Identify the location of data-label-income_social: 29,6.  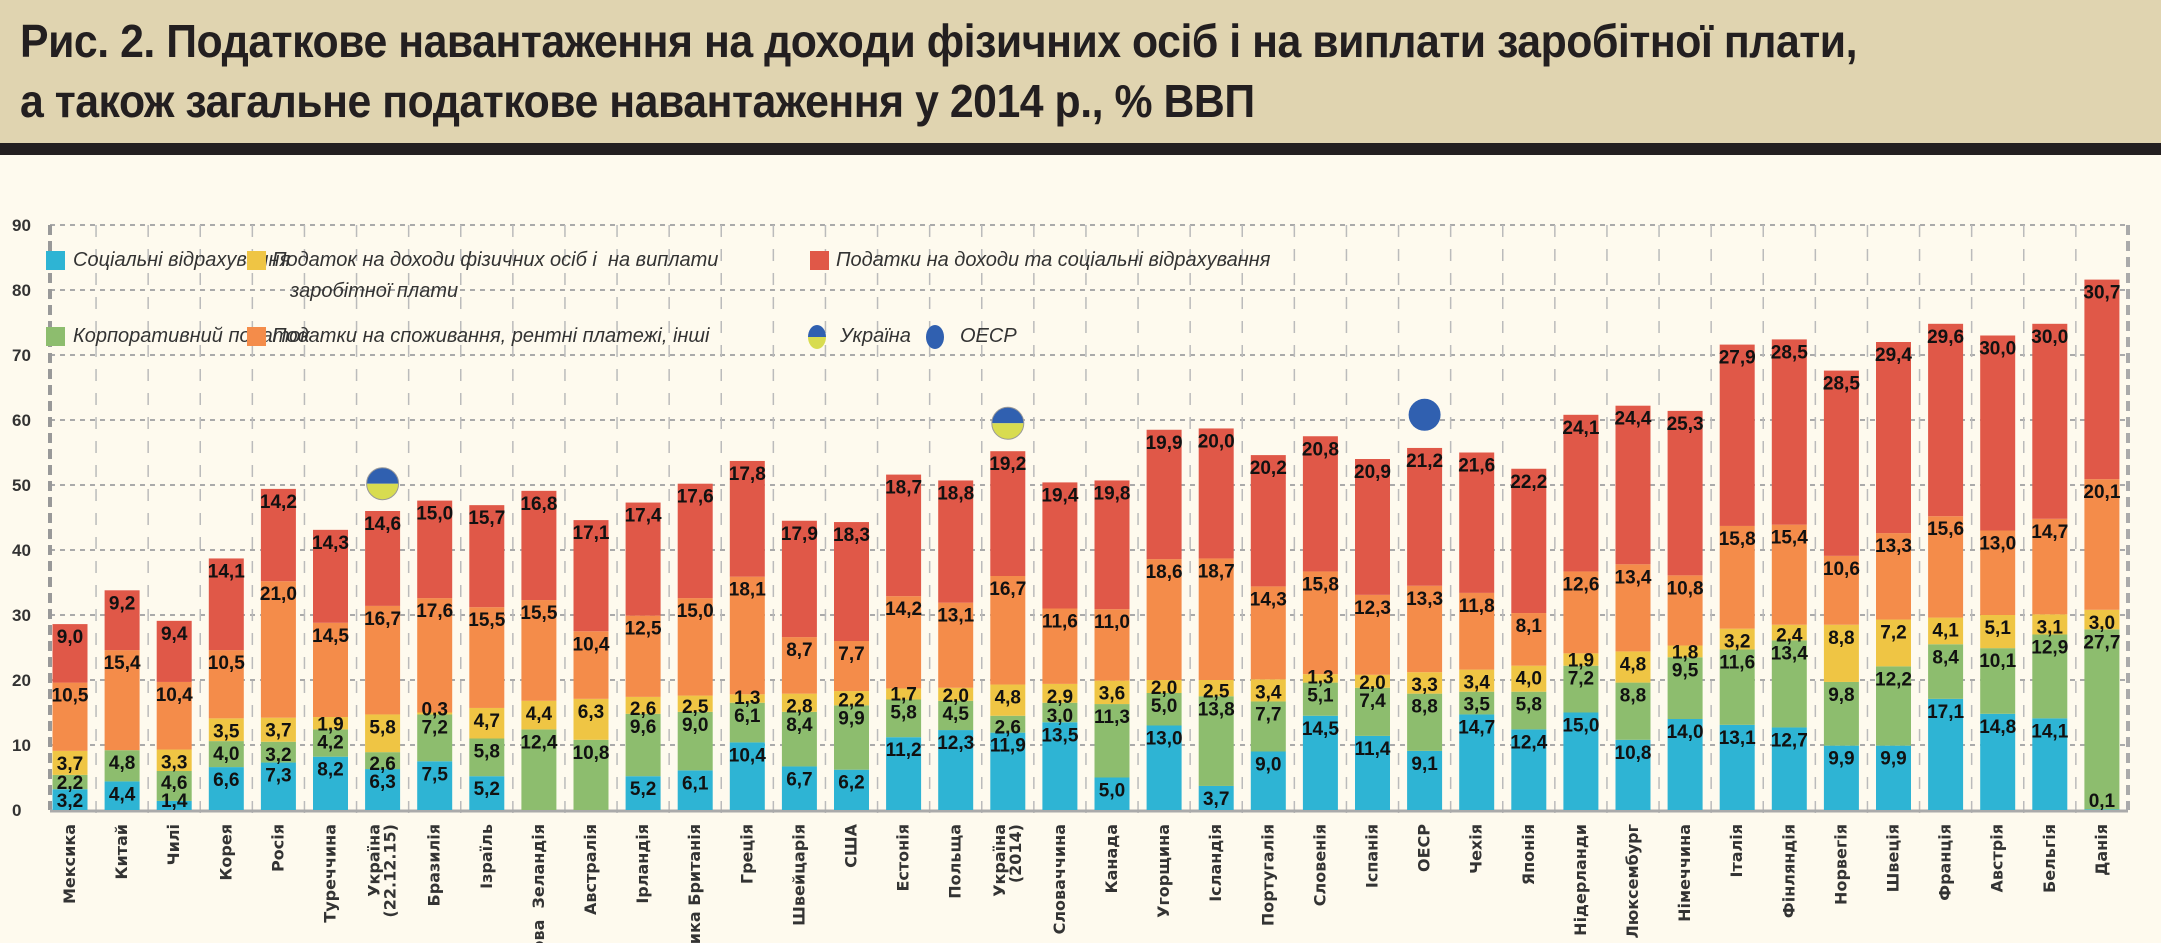
(1945, 337).